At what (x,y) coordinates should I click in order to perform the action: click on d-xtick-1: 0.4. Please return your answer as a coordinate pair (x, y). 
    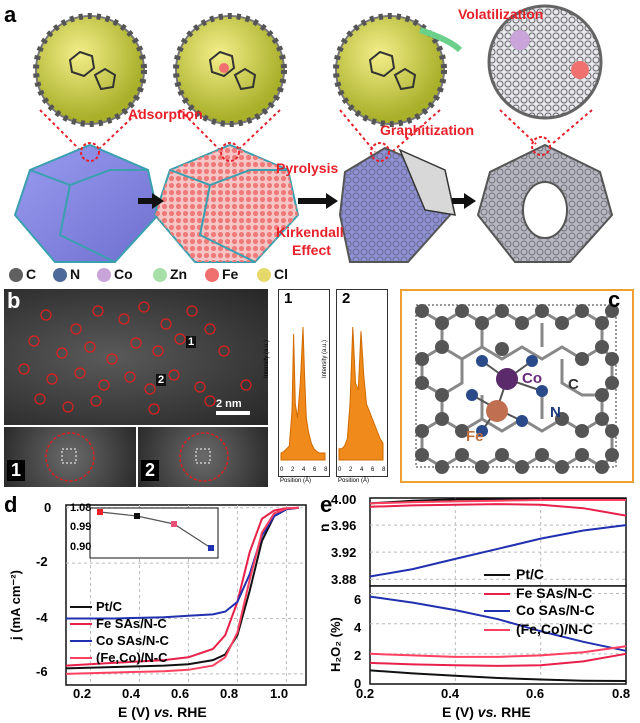
    Looking at the image, I should click on (131, 693).